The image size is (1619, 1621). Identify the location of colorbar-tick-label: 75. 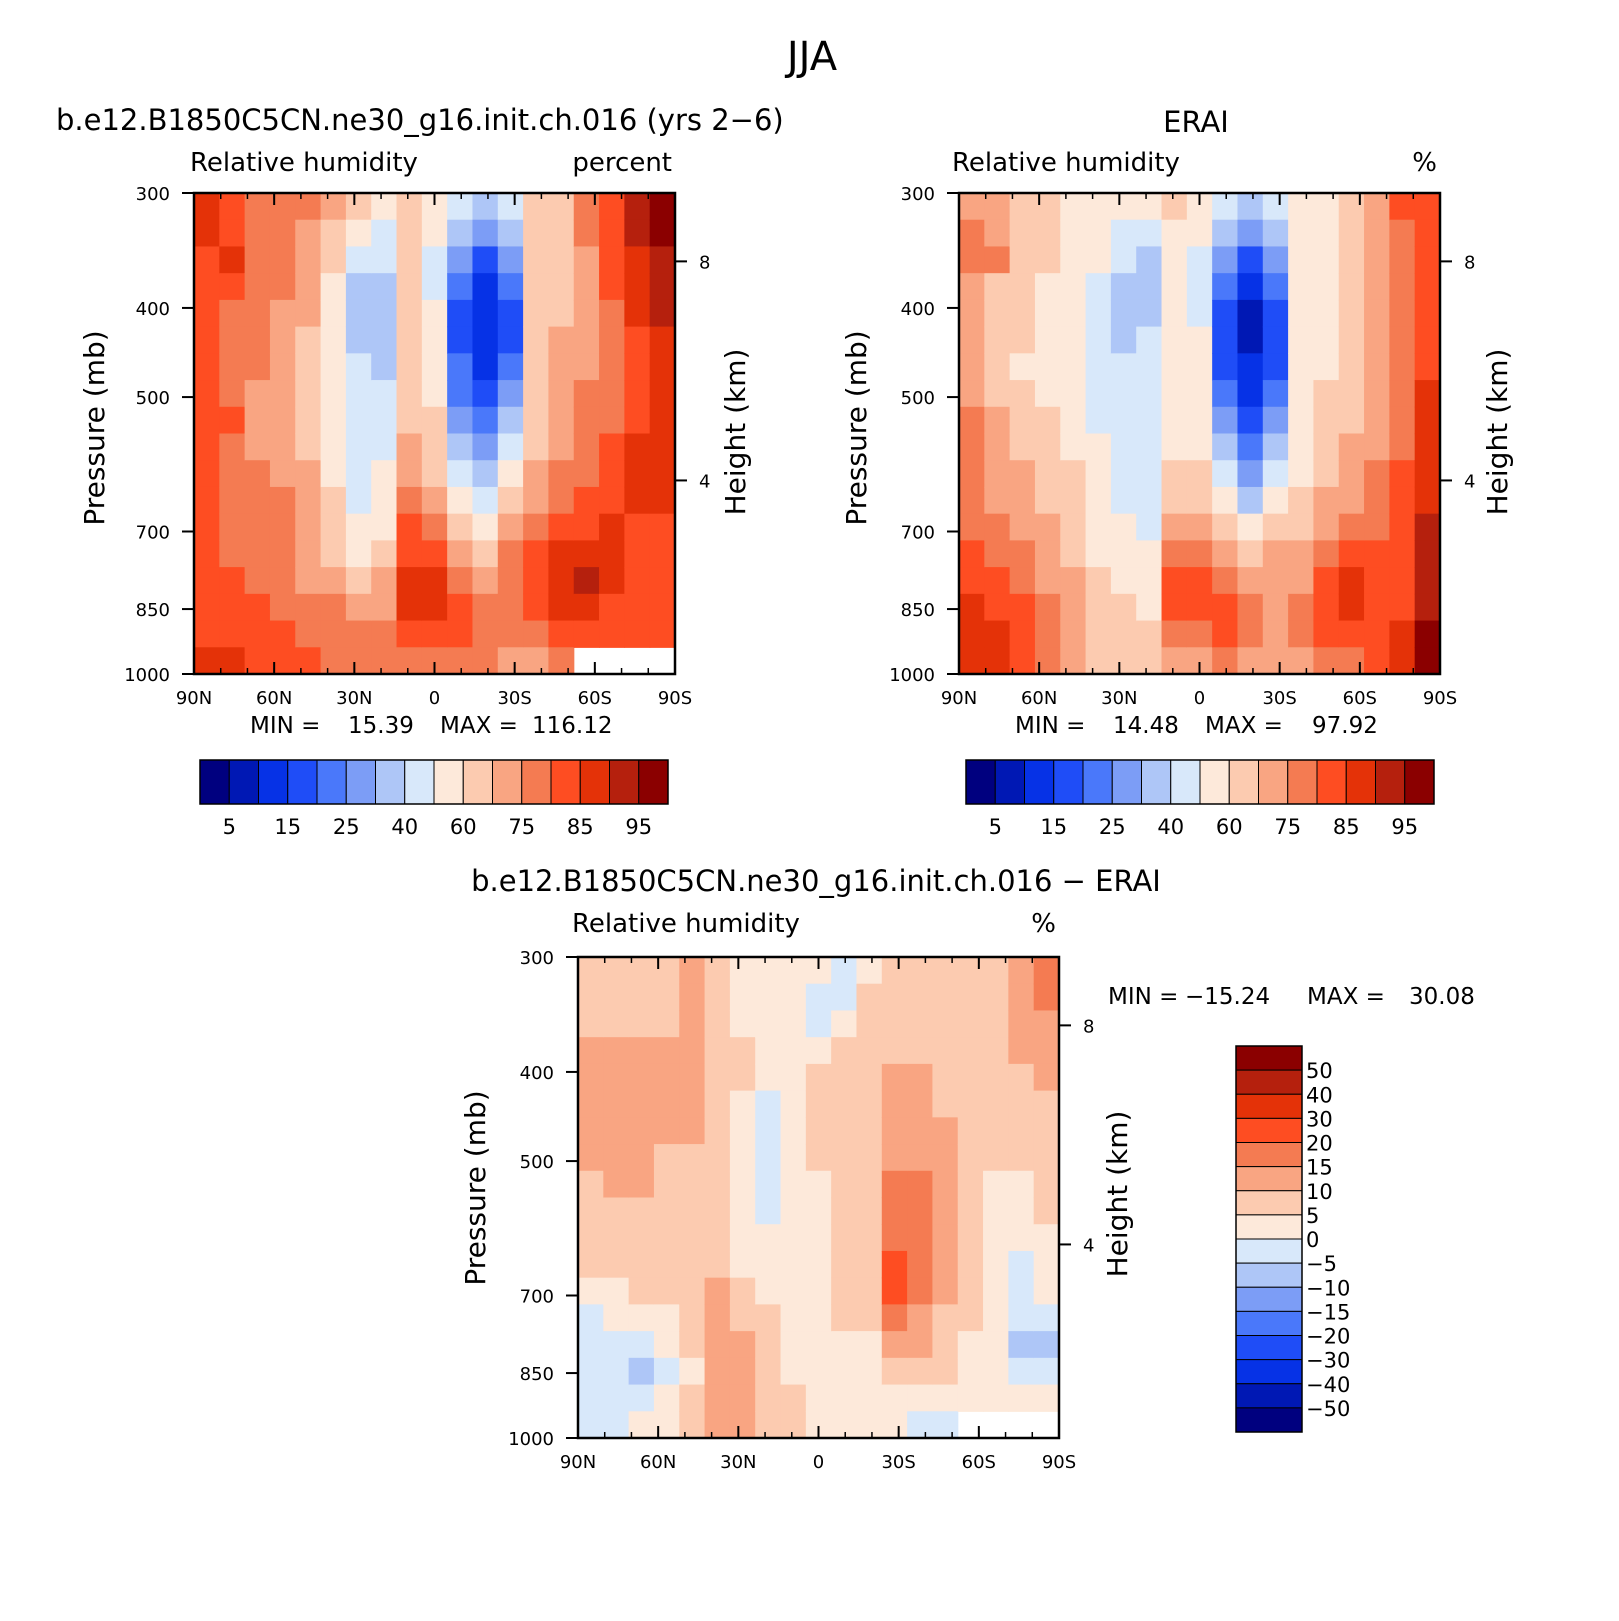
(1287, 827).